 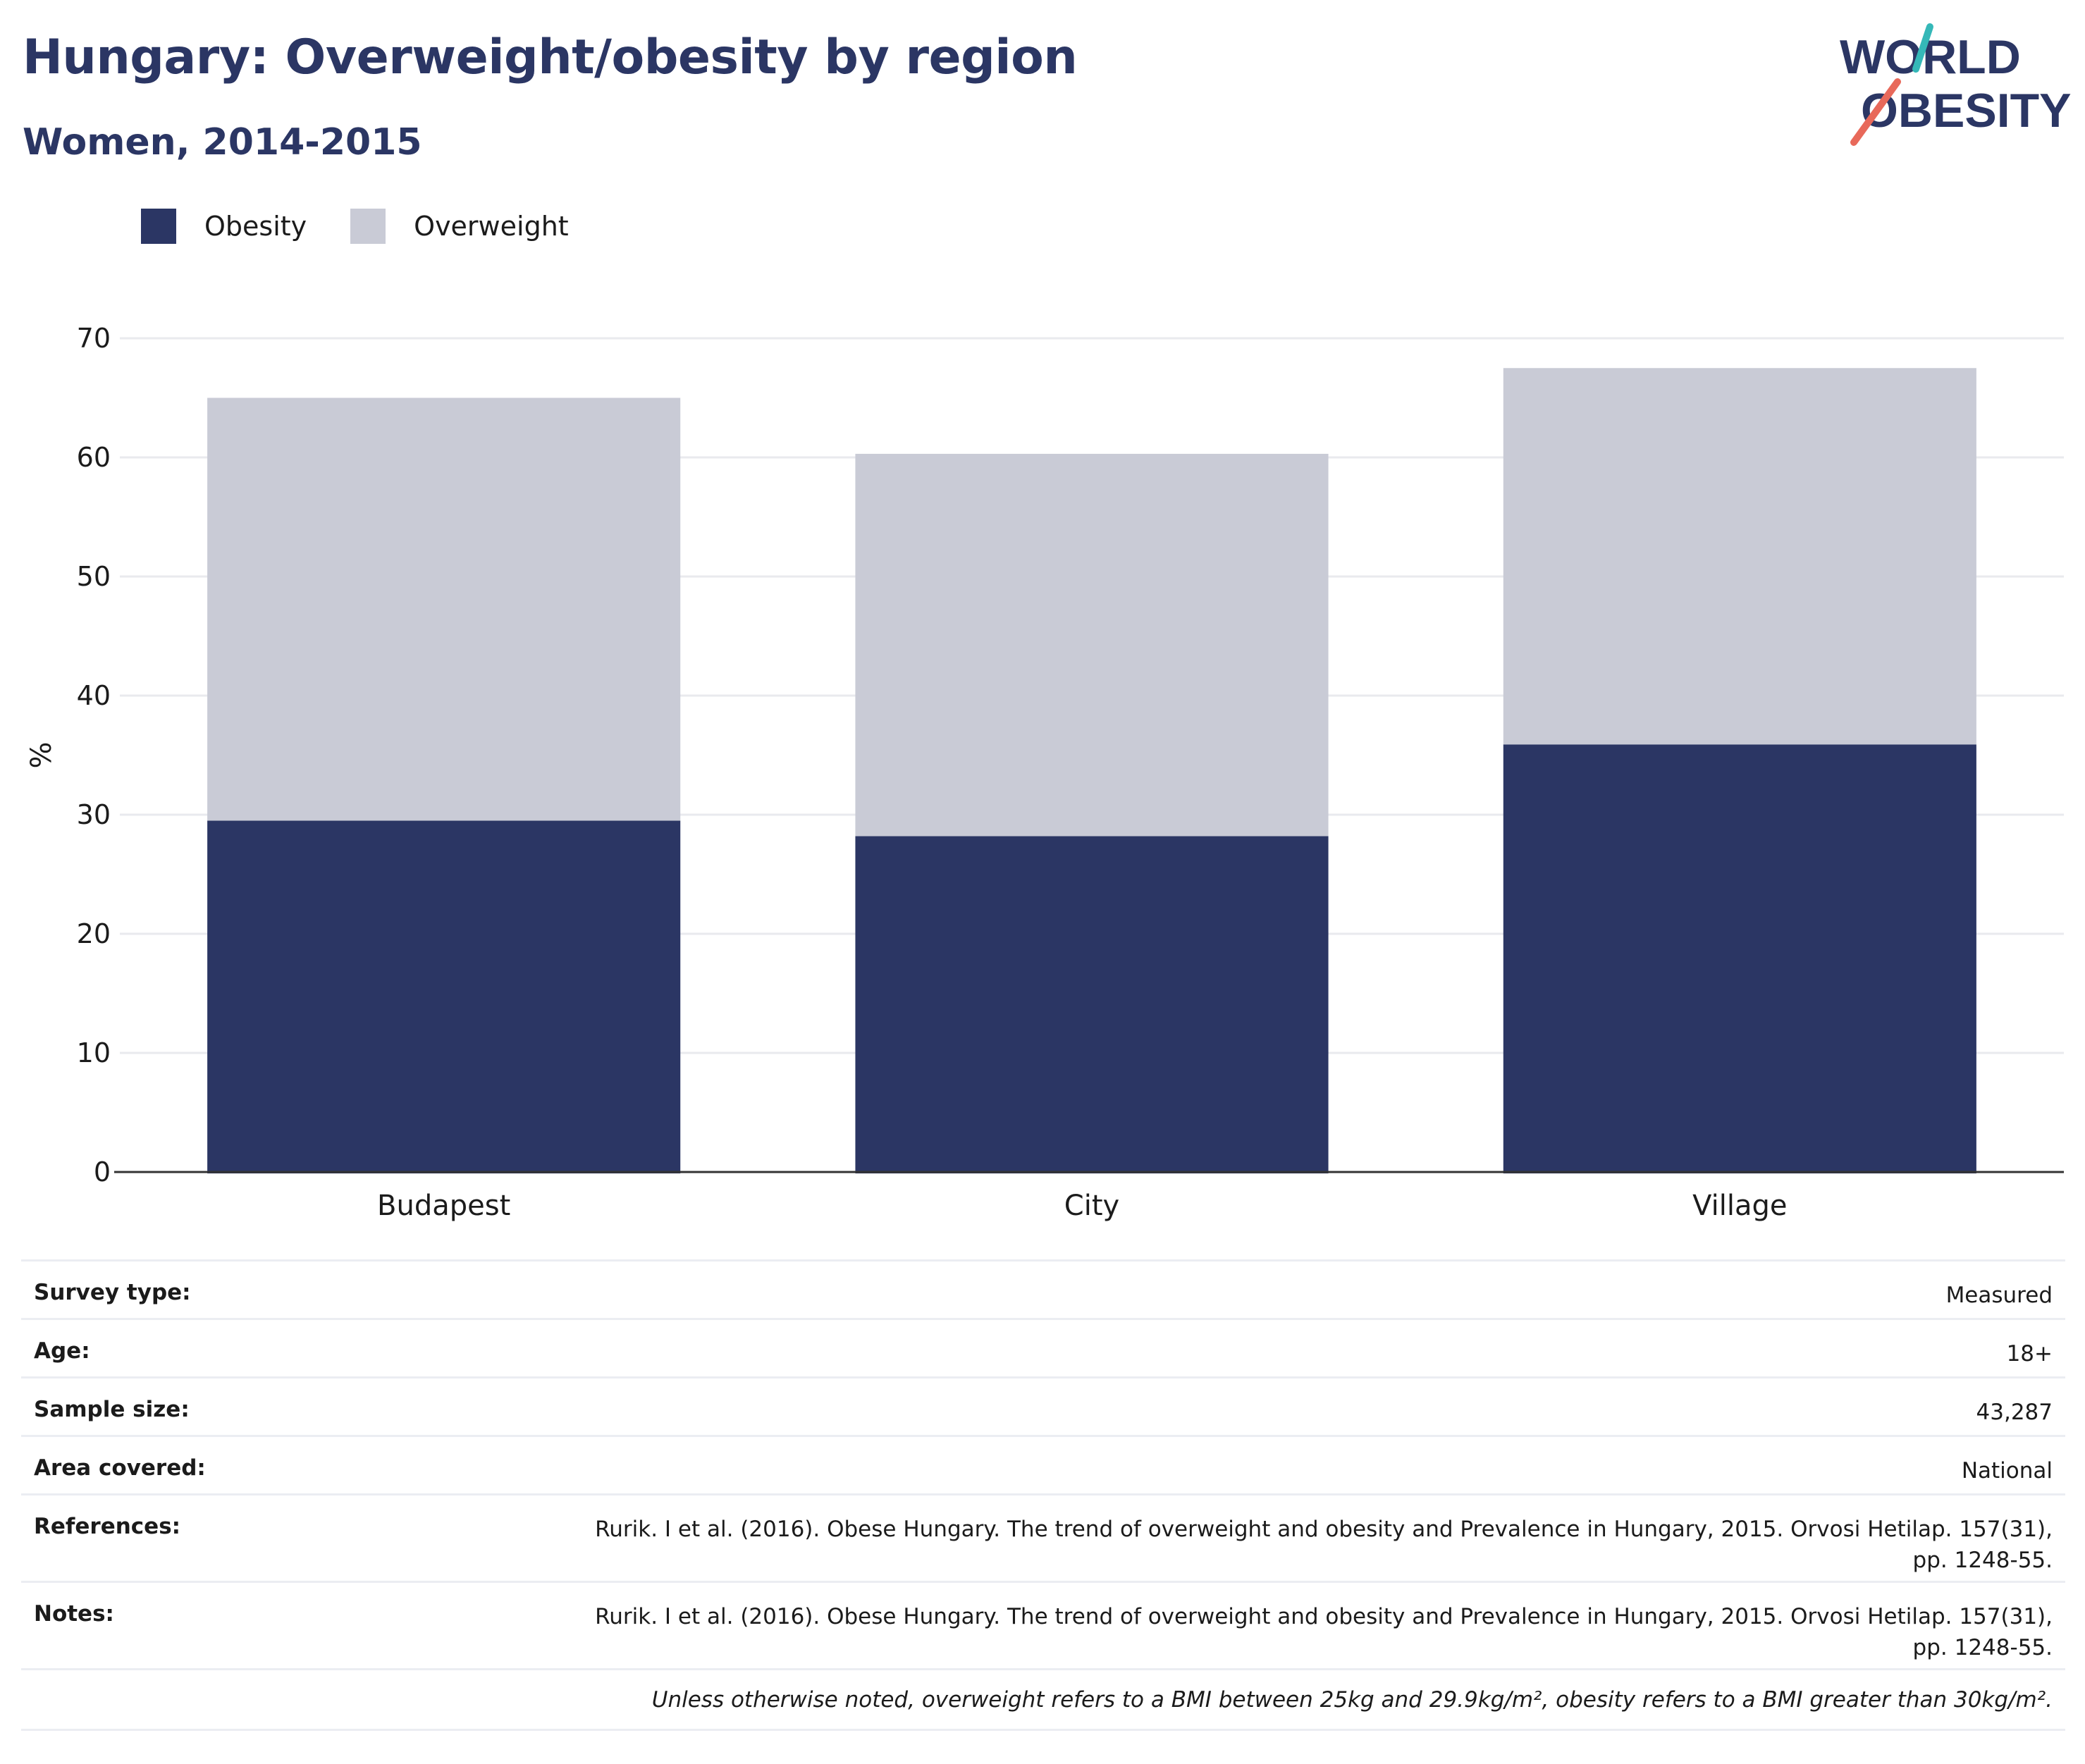 What do you see at coordinates (94, 576) in the screenshot?
I see `y-tick-label: 50` at bounding box center [94, 576].